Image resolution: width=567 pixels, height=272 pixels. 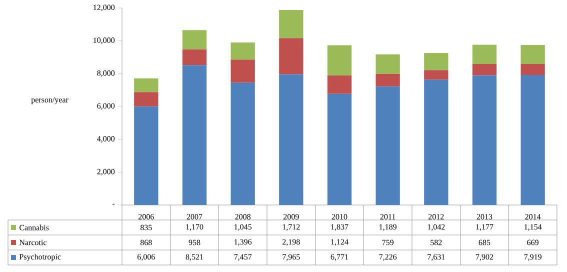 I want to click on legend-label: Psychotropic, so click(x=40, y=258).